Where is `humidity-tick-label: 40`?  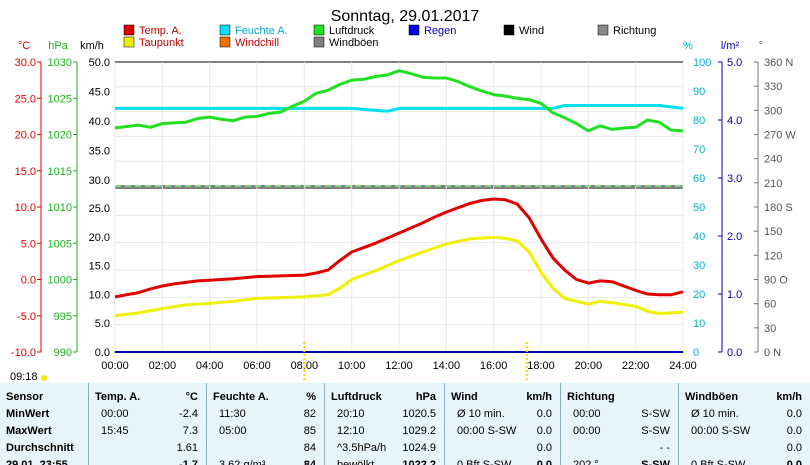
humidity-tick-label: 40 is located at coordinates (699, 237).